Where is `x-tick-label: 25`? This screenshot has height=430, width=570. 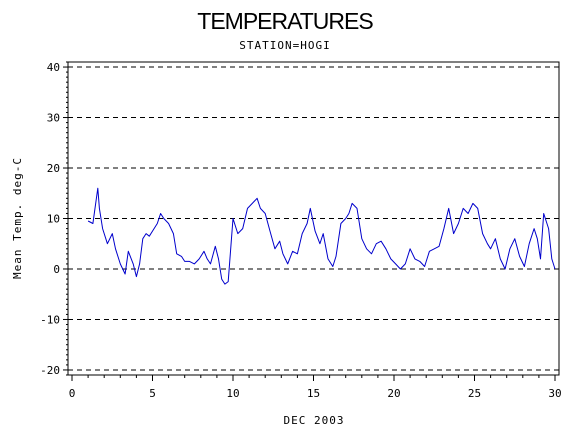 x-tick-label: 25 is located at coordinates (474, 393).